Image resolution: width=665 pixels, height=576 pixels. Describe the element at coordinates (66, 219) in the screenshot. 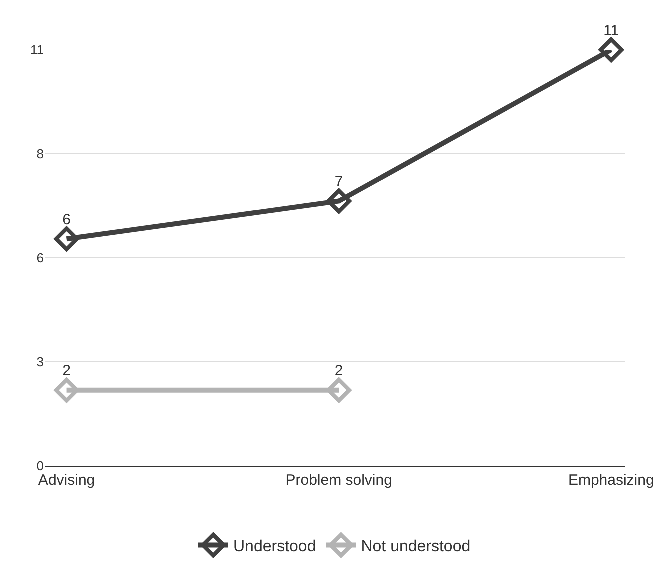

I see `data-label: 6` at that location.